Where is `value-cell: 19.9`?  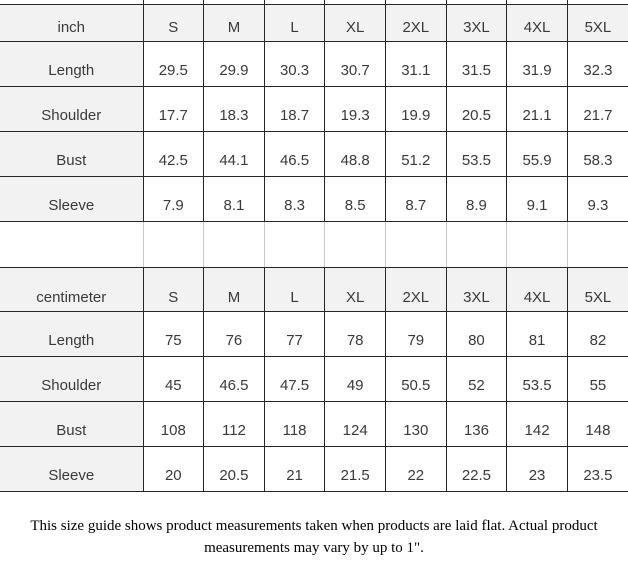 value-cell: 19.9 is located at coordinates (416, 109).